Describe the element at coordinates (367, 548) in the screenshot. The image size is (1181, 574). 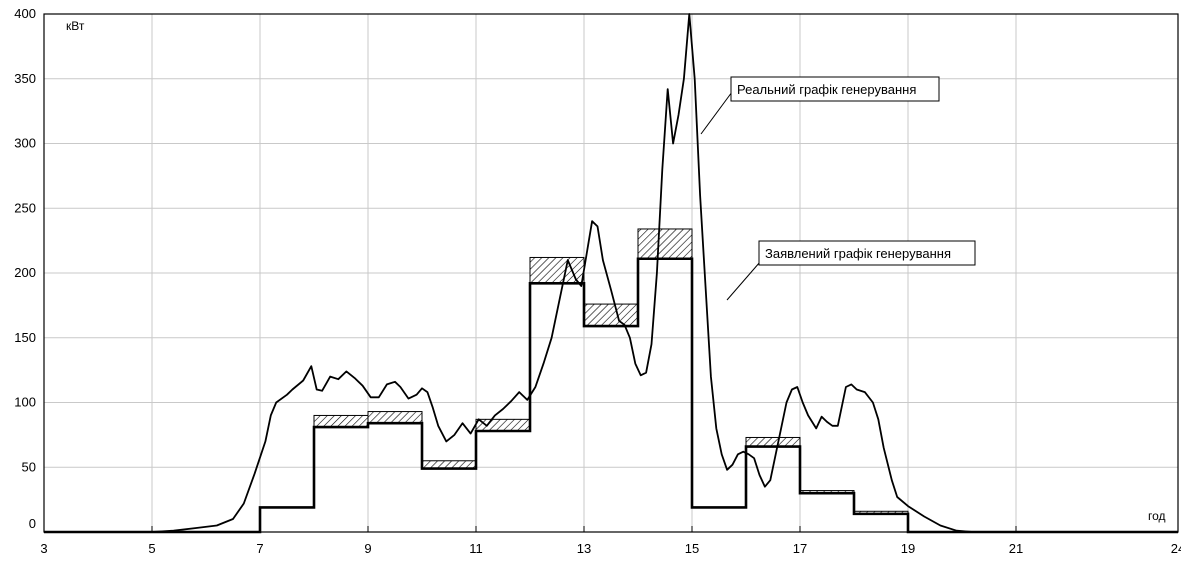
I see `x-tick-label: 9` at that location.